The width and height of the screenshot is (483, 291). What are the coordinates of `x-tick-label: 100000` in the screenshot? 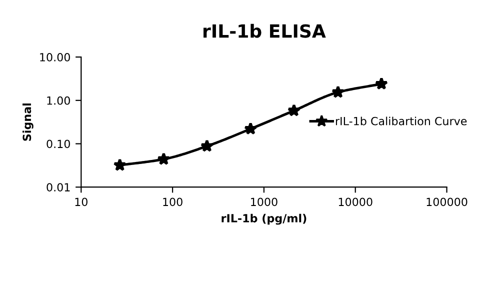 It's located at (447, 202).